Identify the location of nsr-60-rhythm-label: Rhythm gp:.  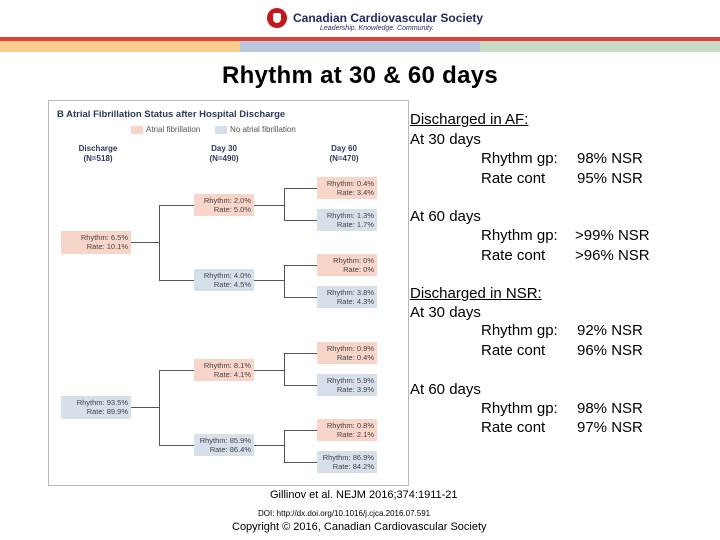
(519, 408).